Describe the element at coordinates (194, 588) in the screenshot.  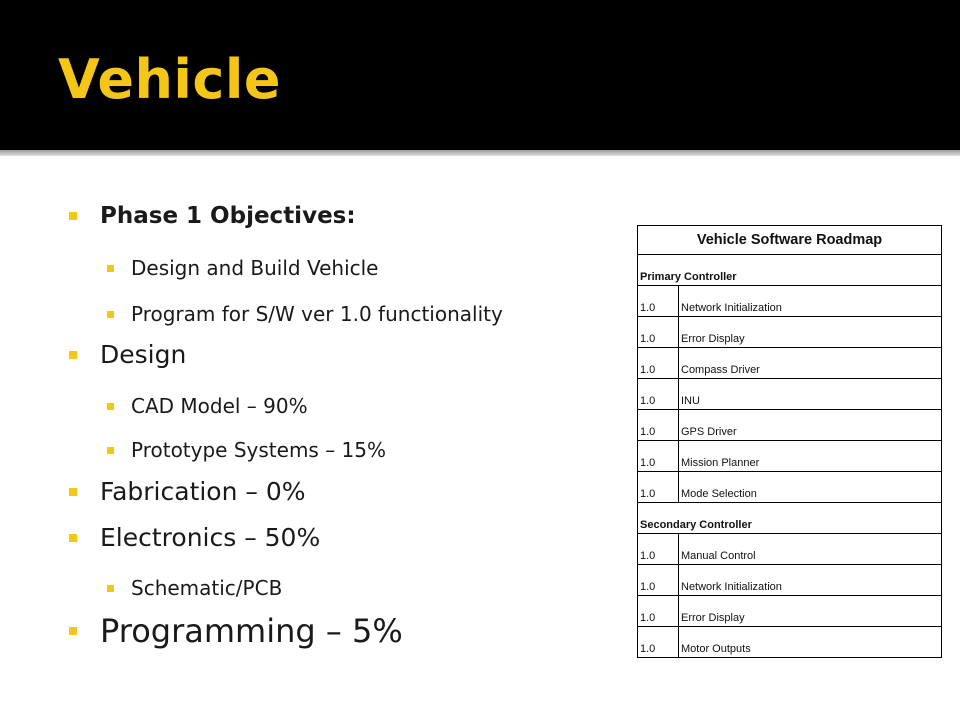
I see `bullet-schematic-pcb: Schematic/PCB` at that location.